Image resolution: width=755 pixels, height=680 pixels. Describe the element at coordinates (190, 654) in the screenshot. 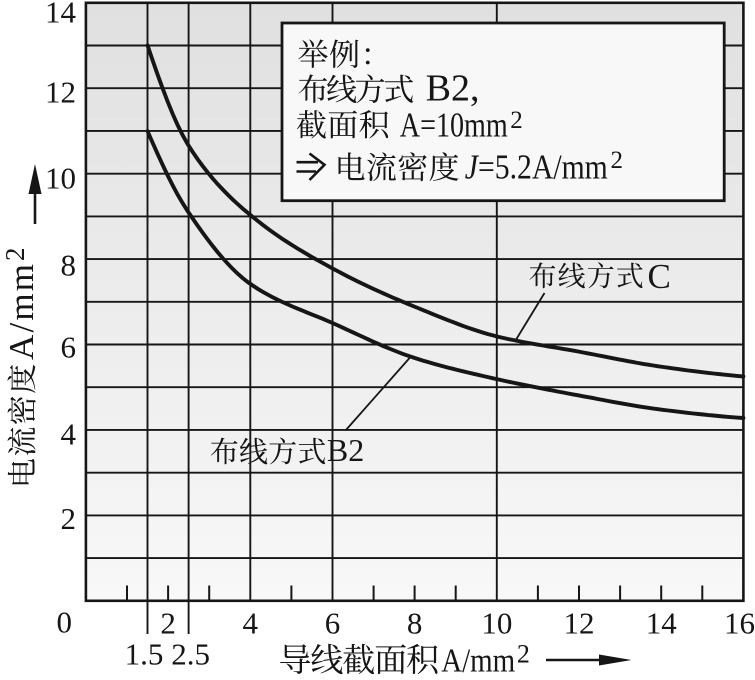

I see `svg-text: 2.5` at that location.